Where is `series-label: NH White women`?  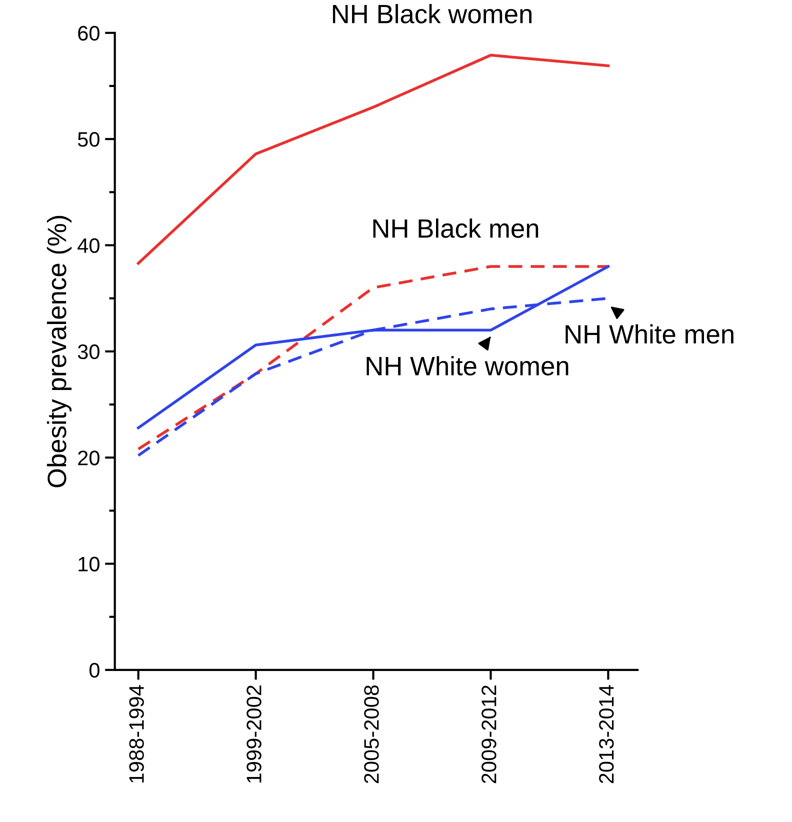 series-label: NH White women is located at coordinates (467, 366).